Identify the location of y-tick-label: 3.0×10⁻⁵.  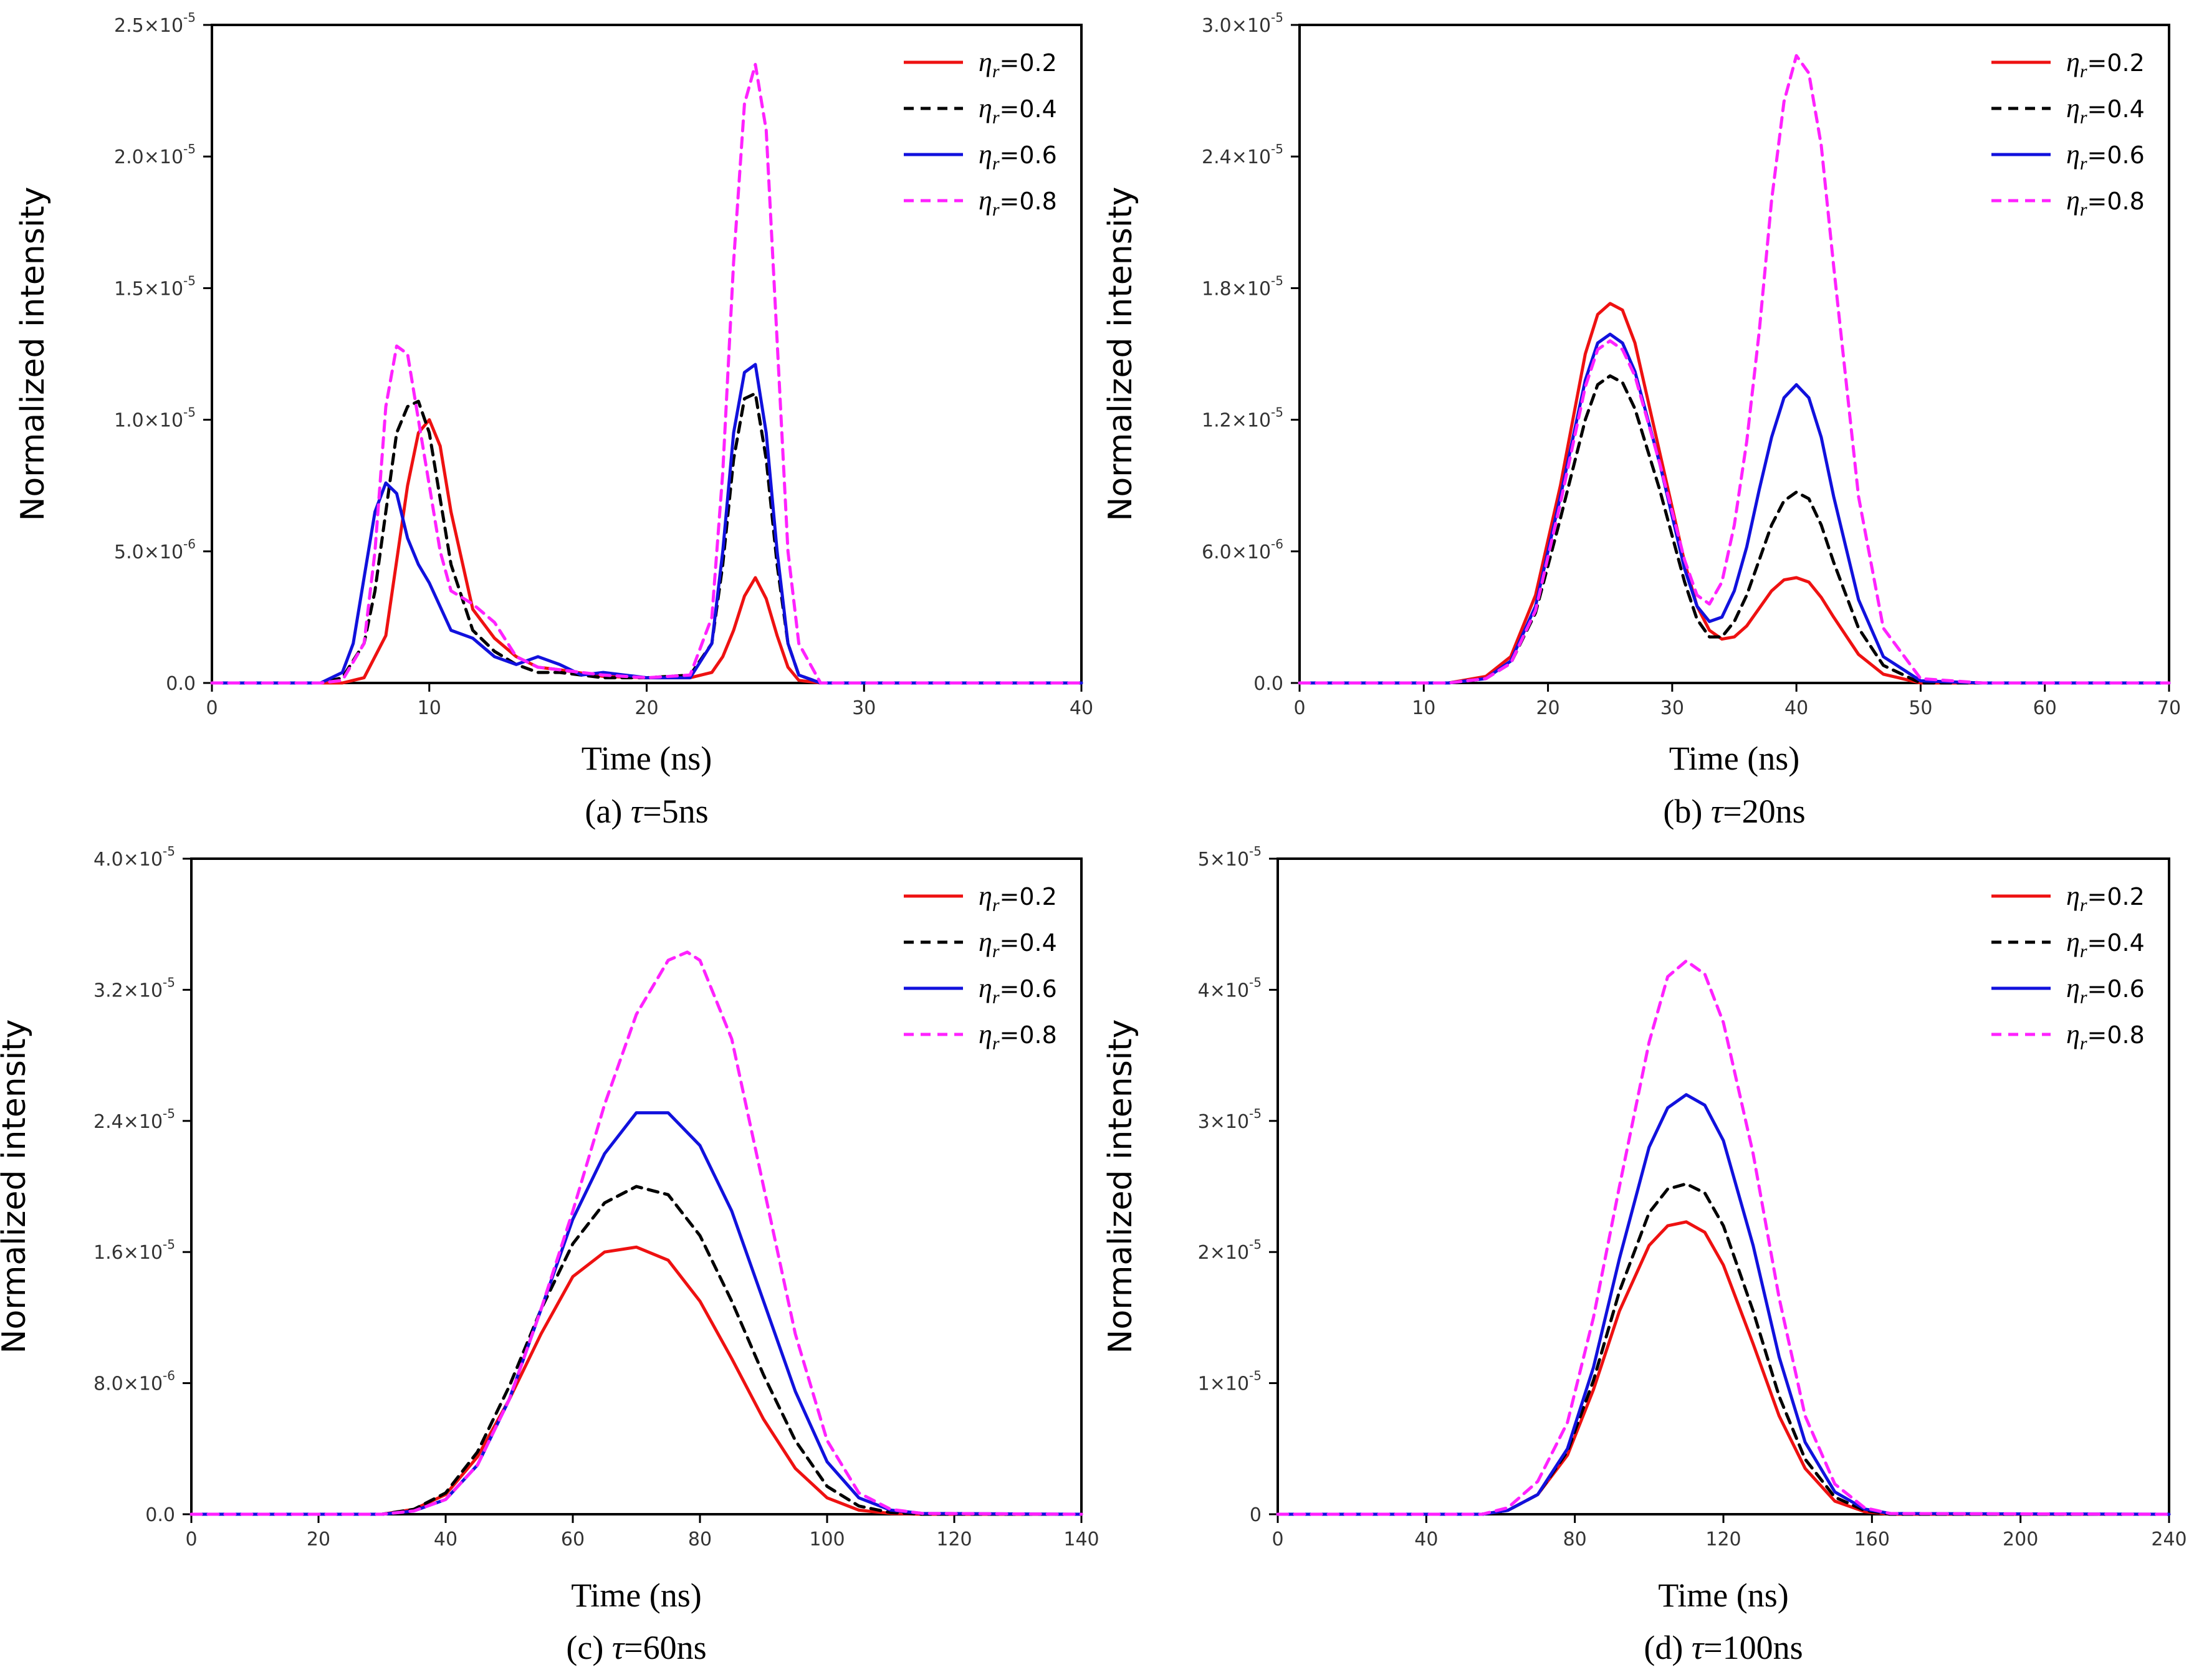
(1242, 23).